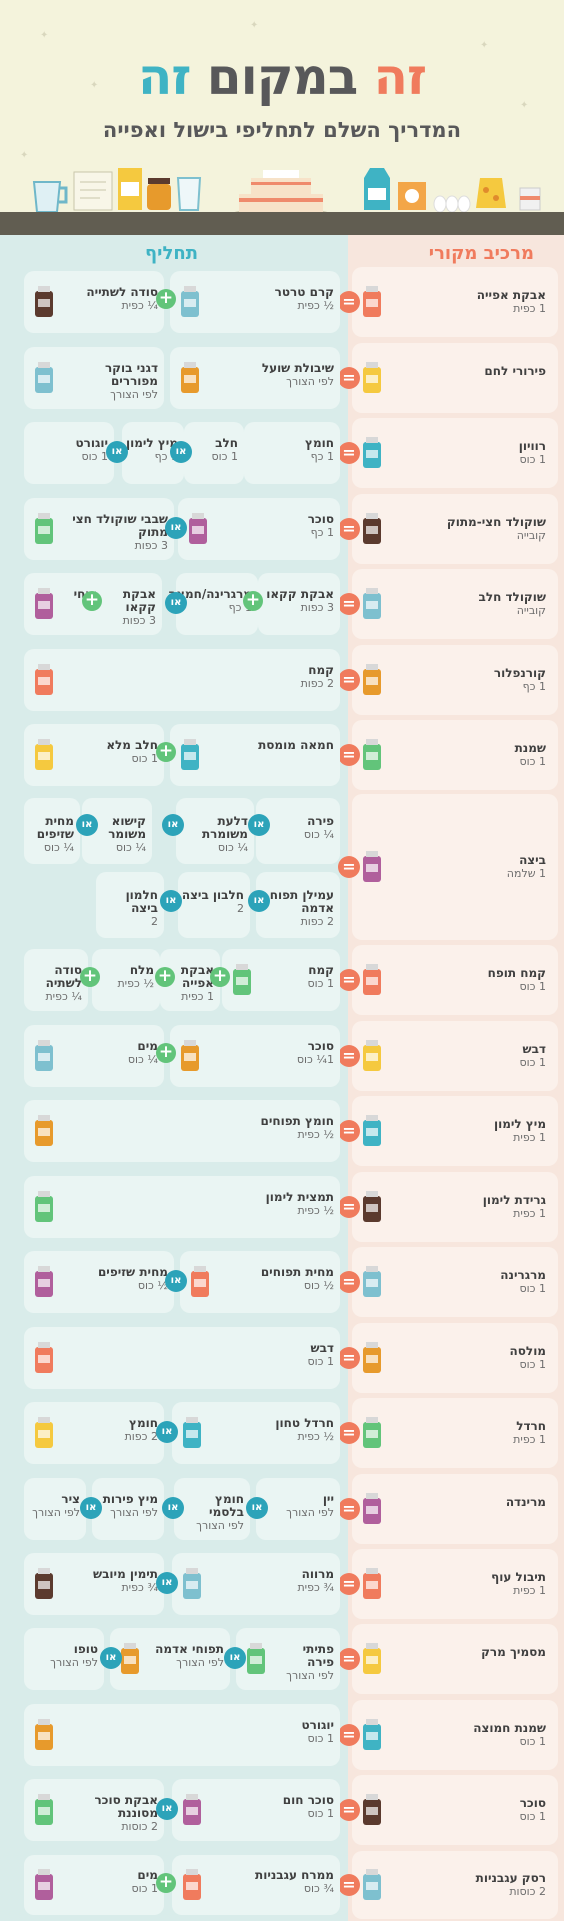 The height and width of the screenshot is (1921, 564). I want to click on original-card: שמנת חמוצה 1 כוס, so click(455, 1735).